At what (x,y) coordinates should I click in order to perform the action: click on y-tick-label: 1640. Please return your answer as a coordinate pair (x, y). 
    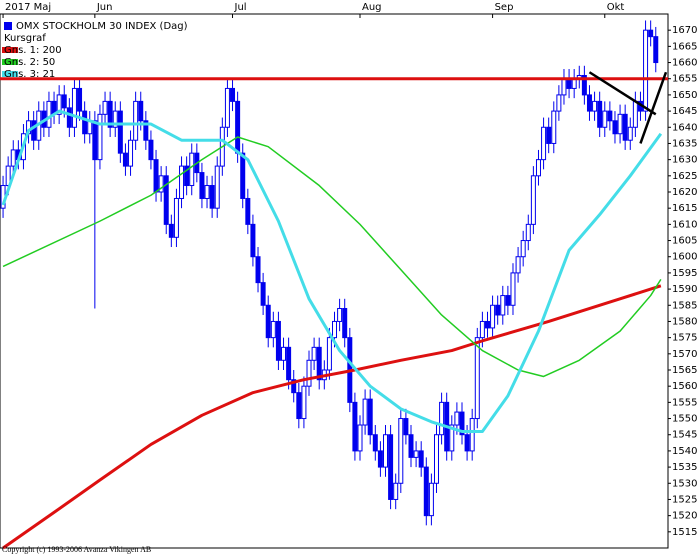
    Looking at the image, I should click on (684, 127).